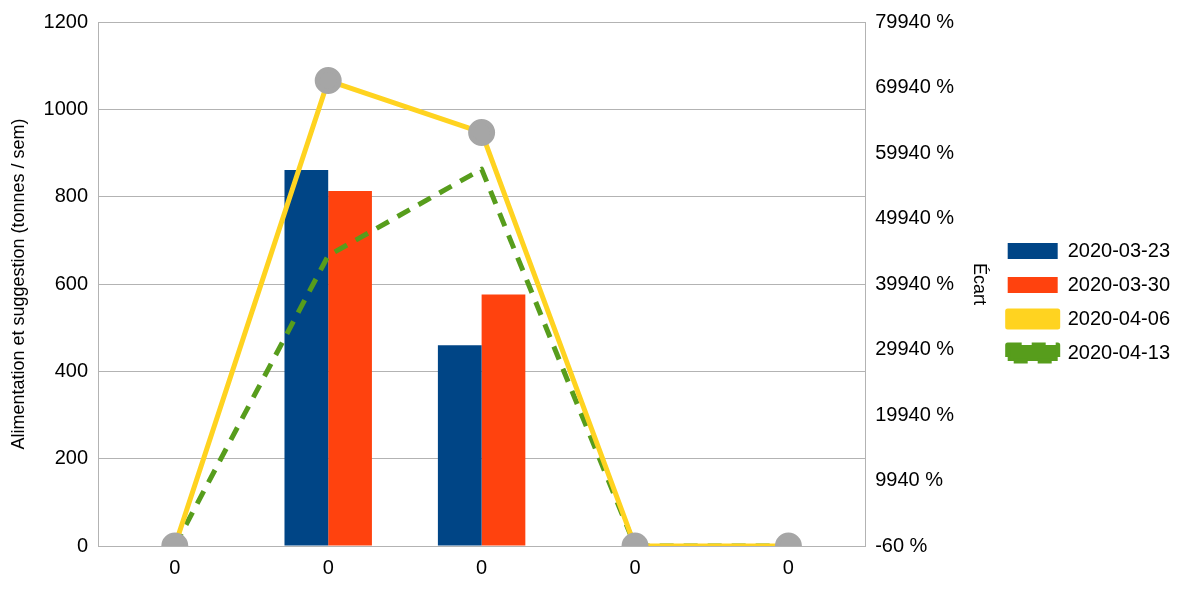  I want to click on y2-tick-label: 79940 %, so click(915, 20).